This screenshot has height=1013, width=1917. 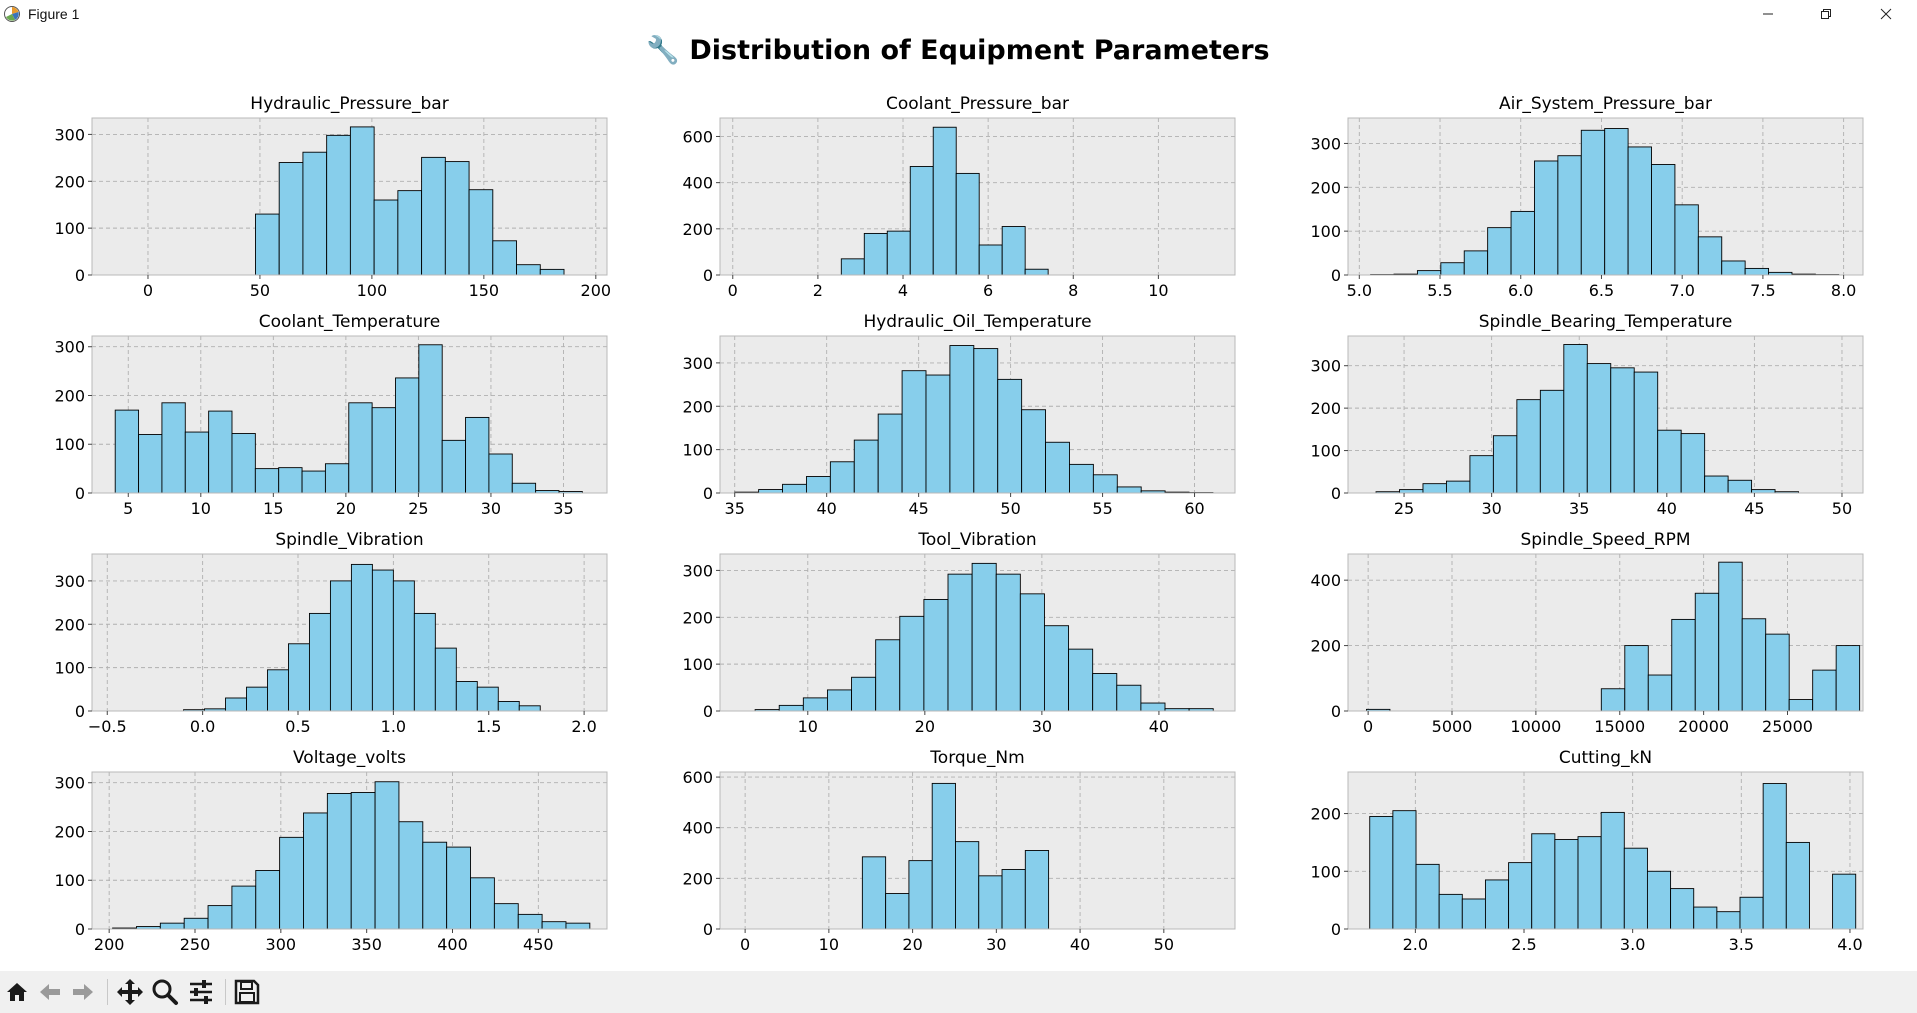 What do you see at coordinates (349, 632) in the screenshot?
I see `axes-frame` at bounding box center [349, 632].